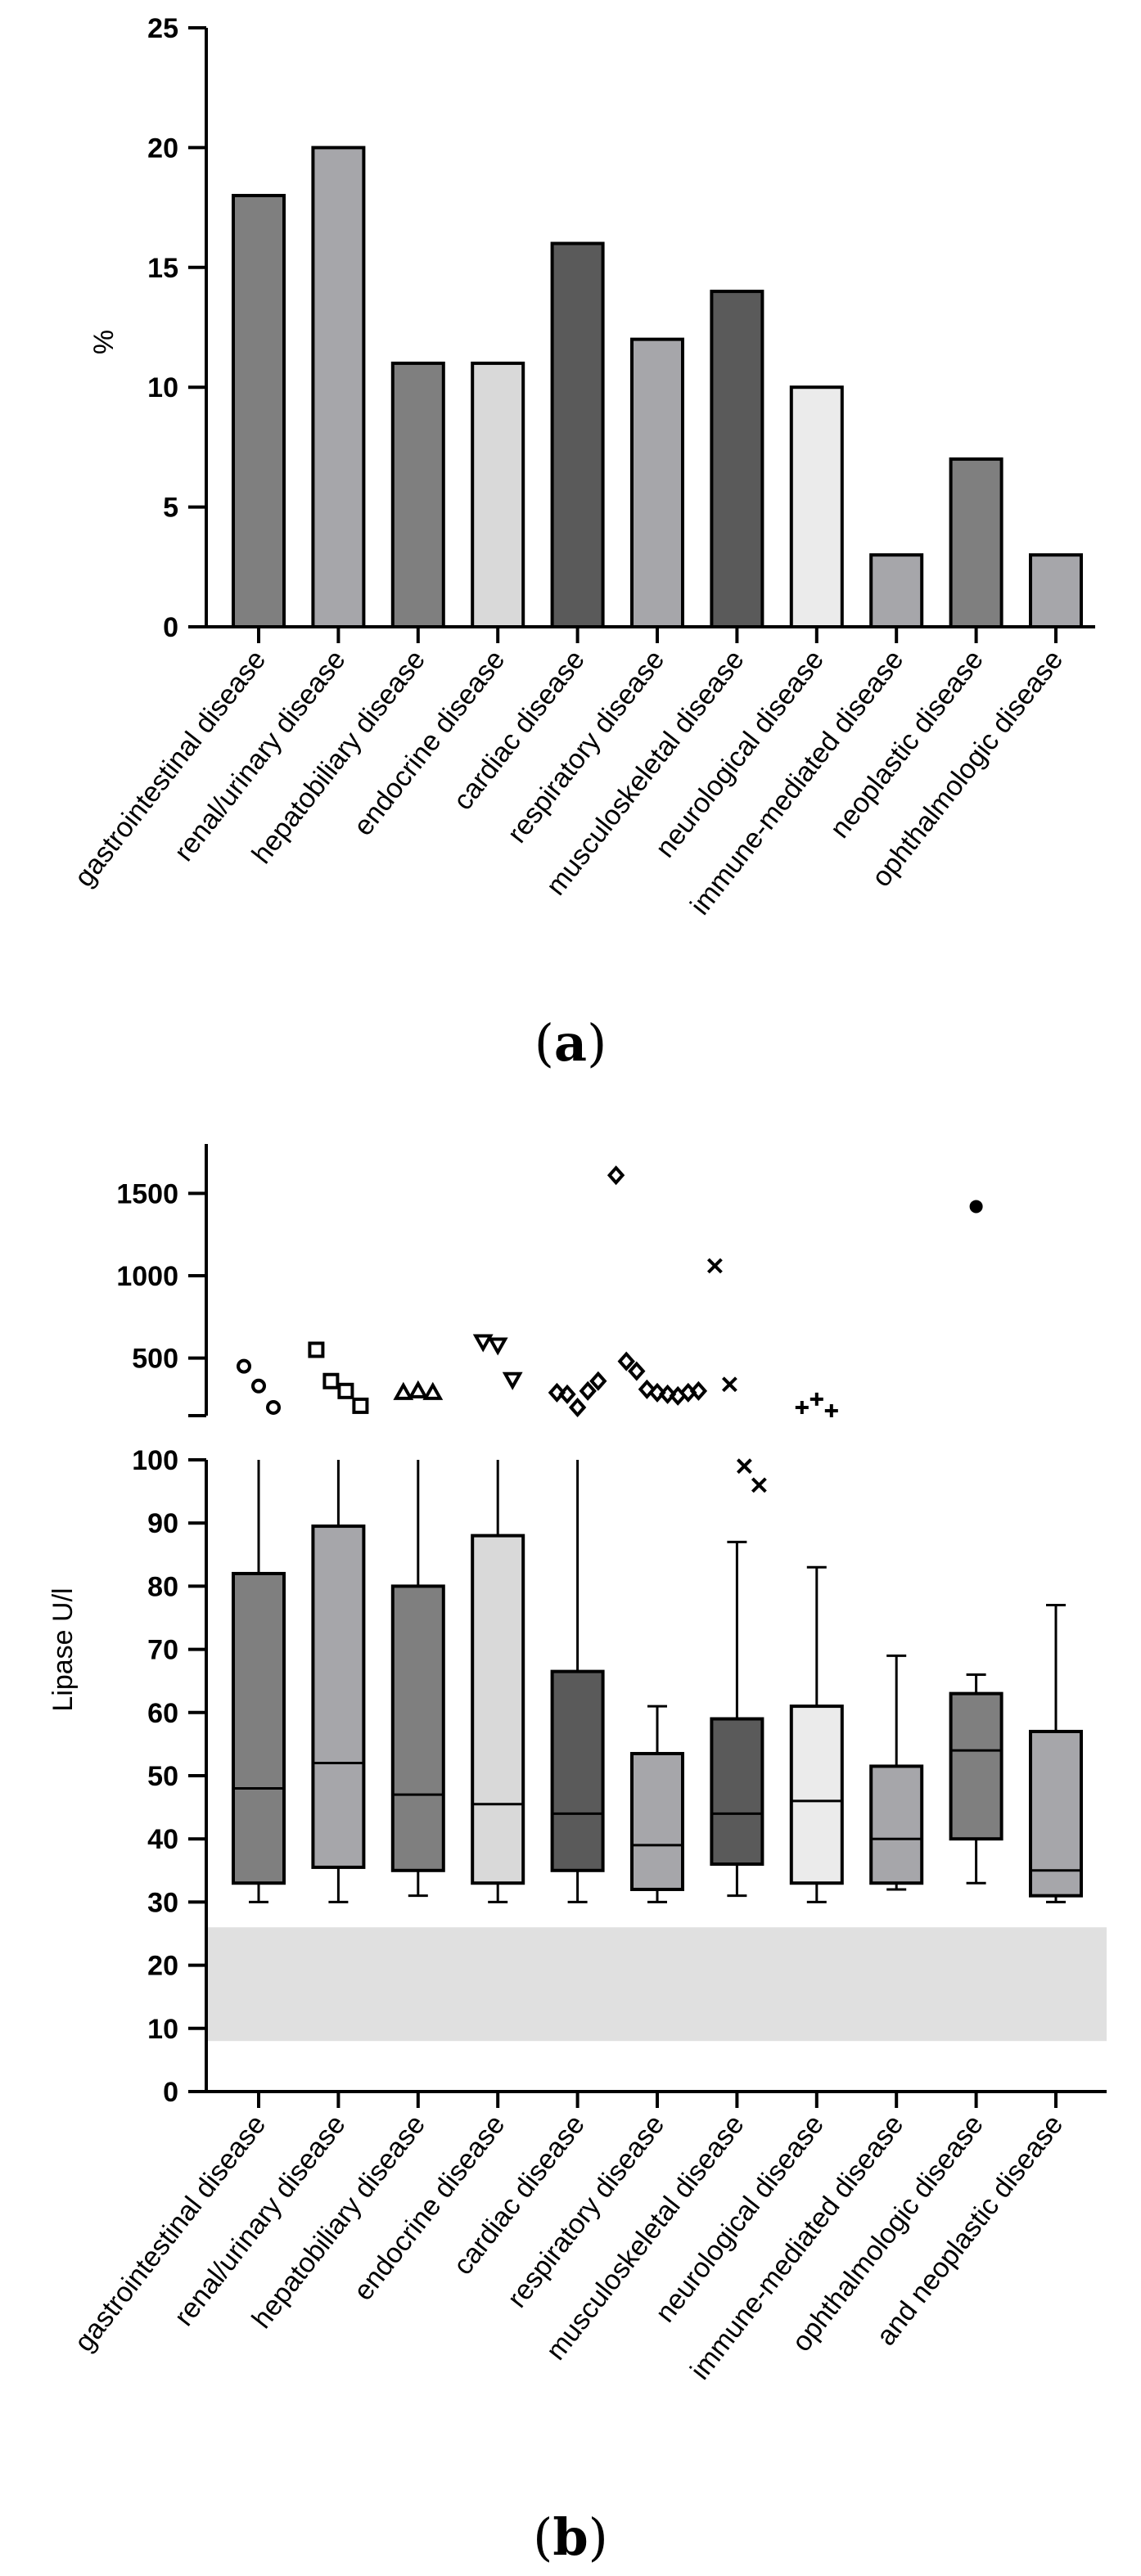 This screenshot has width=1141, height=2576. What do you see at coordinates (162, 1713) in the screenshot?
I see `y-tick-label: 60` at bounding box center [162, 1713].